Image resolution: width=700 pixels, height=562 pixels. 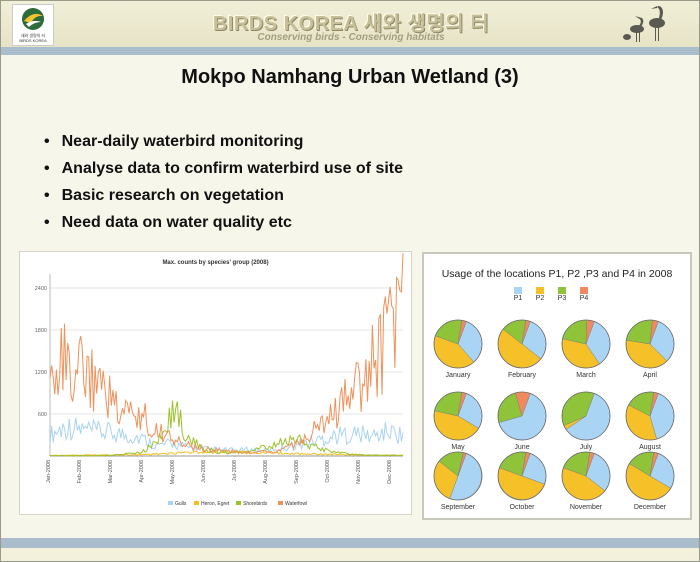 I want to click on legend-label: Gulls, so click(x=181, y=504).